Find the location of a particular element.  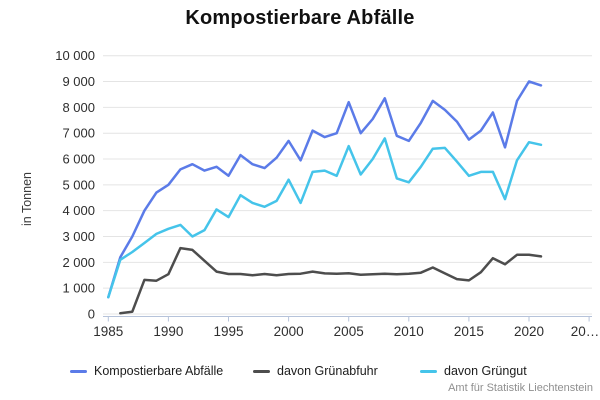

legend-swatch-gruenabfuhr-icon is located at coordinates (261, 371).